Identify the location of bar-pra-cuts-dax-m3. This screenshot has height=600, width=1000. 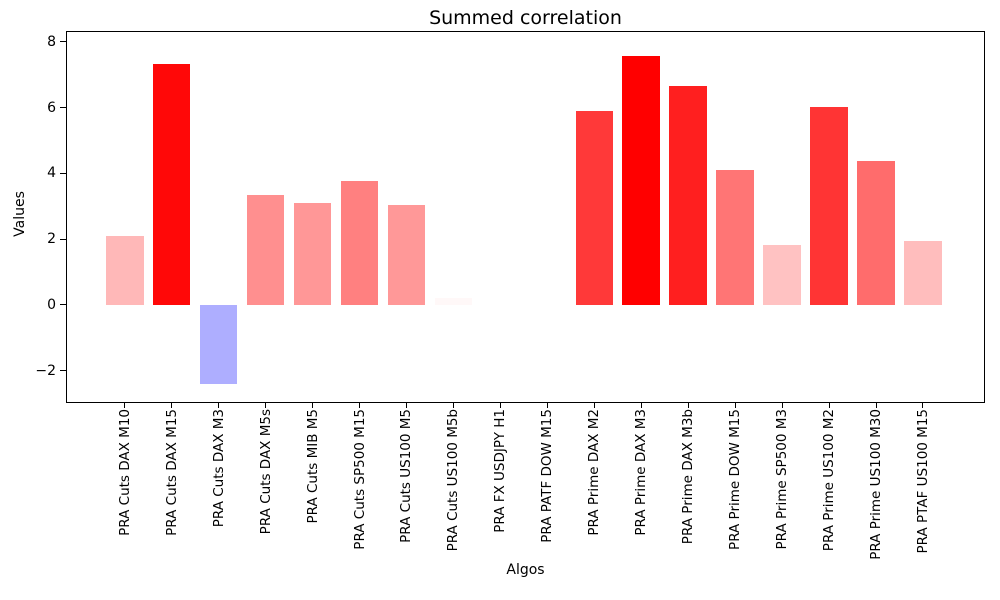
(218, 344).